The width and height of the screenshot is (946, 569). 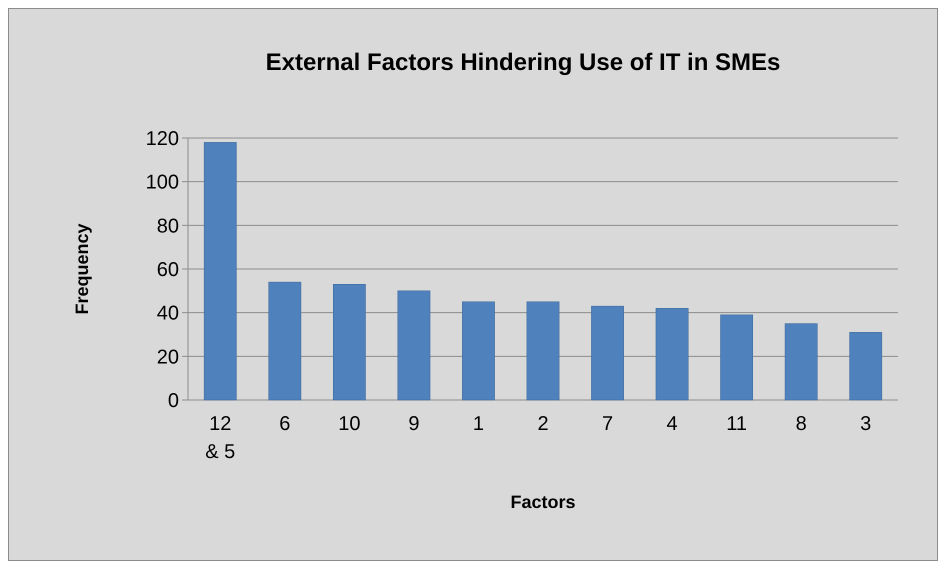 What do you see at coordinates (672, 424) in the screenshot?
I see `x-tick-label: 4` at bounding box center [672, 424].